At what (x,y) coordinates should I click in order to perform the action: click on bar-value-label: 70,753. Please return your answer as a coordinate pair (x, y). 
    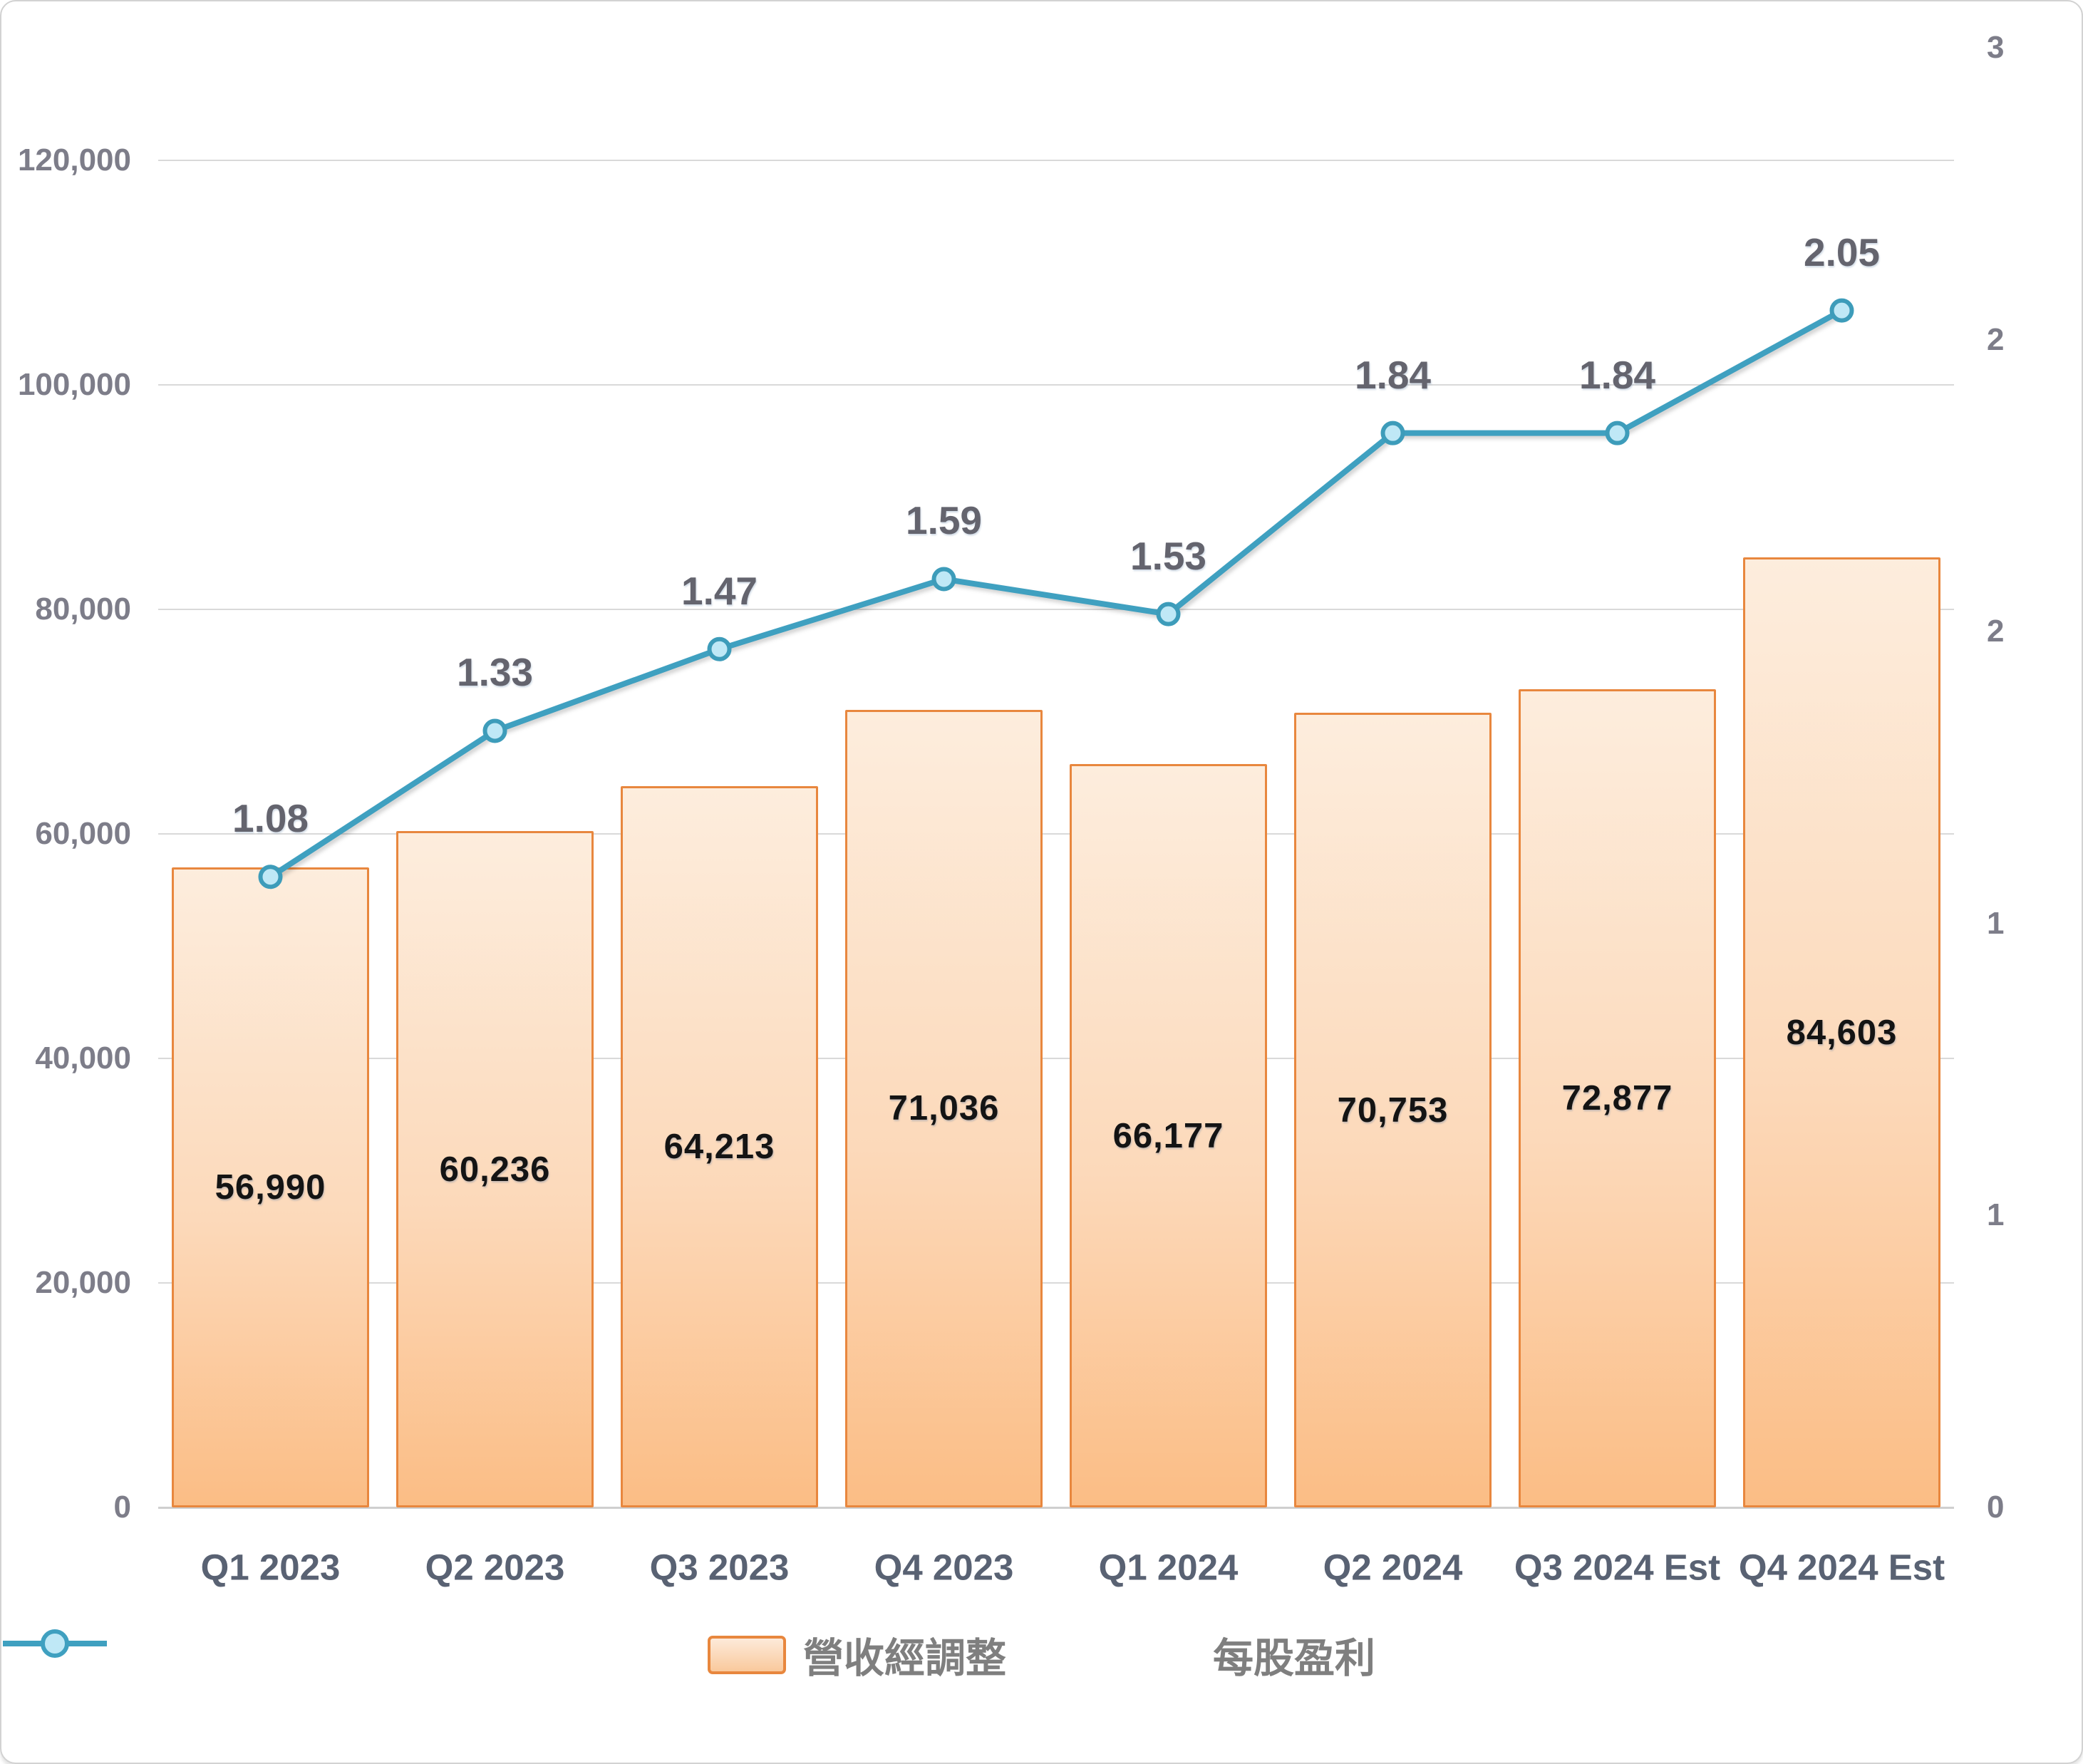
    Looking at the image, I should click on (1393, 1110).